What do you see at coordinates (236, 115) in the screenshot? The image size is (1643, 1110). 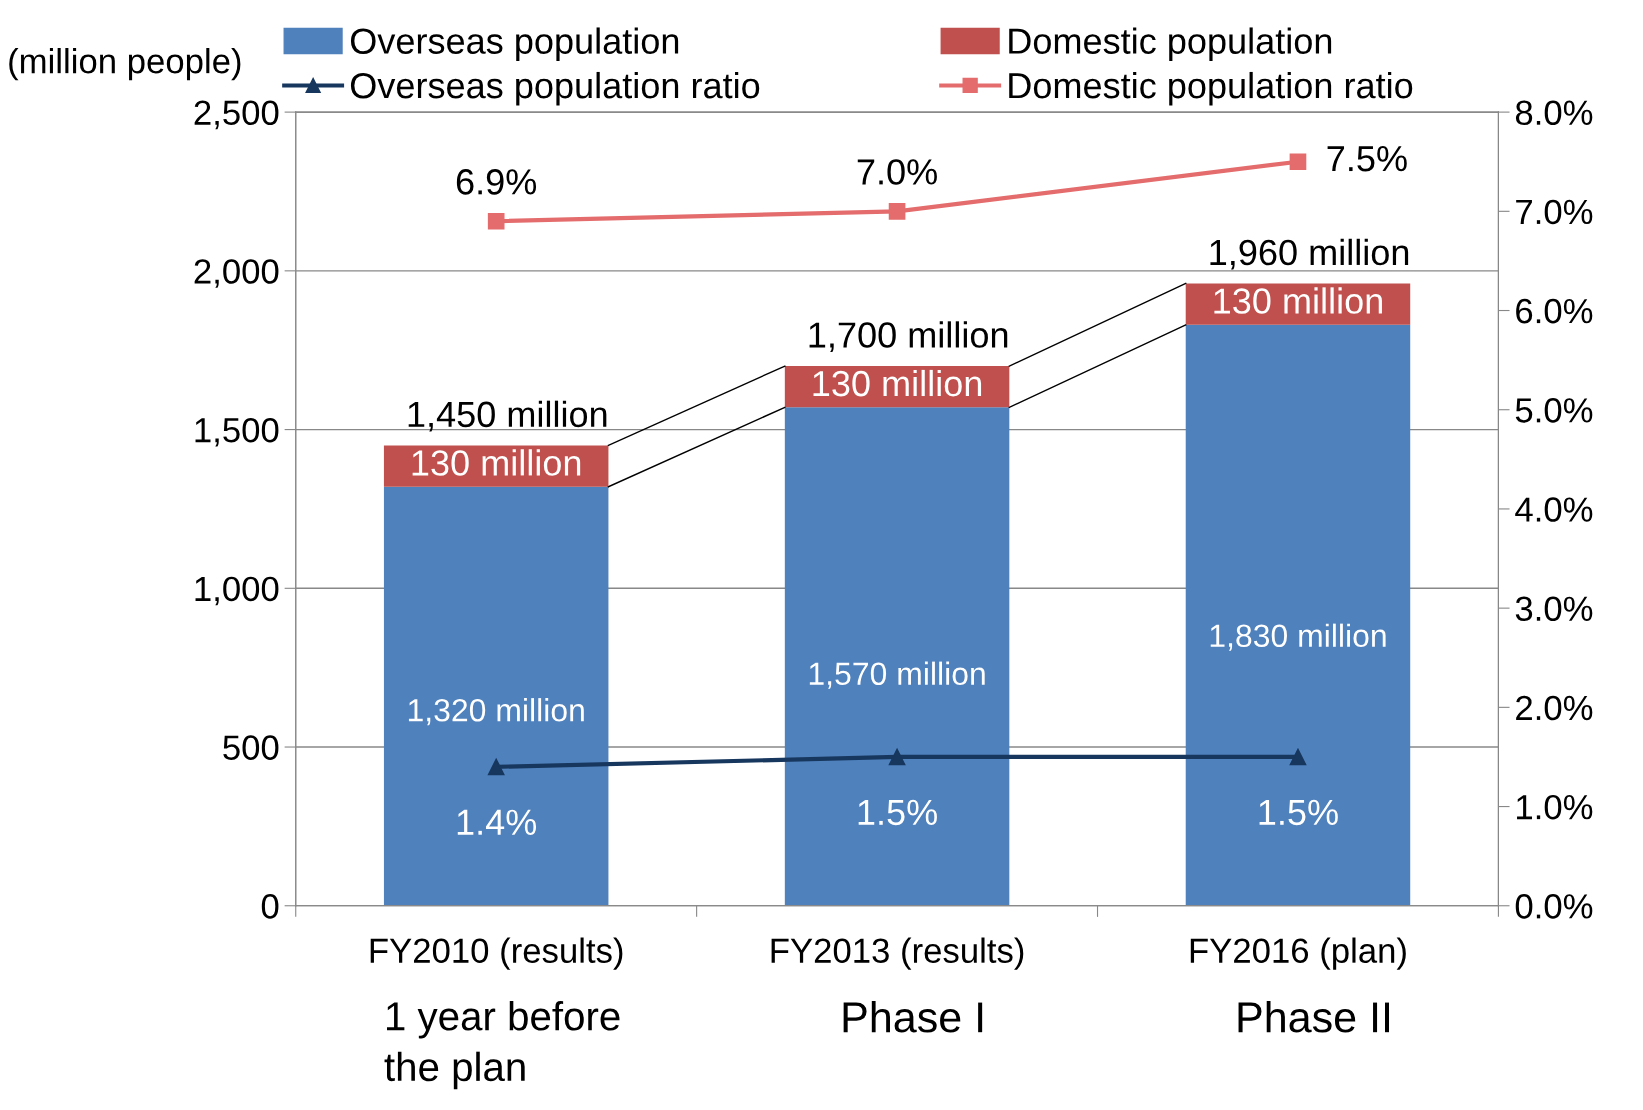 I see `y-tick-label: 2,500` at bounding box center [236, 115].